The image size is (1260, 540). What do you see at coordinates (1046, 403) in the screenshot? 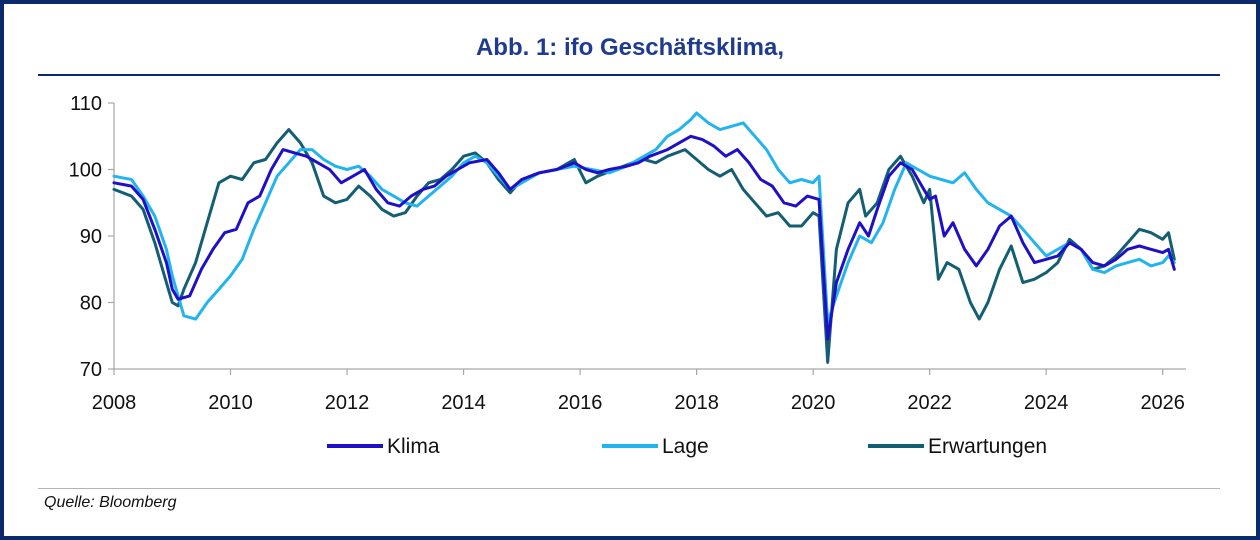
I see `x-tick-label: 2024` at bounding box center [1046, 403].